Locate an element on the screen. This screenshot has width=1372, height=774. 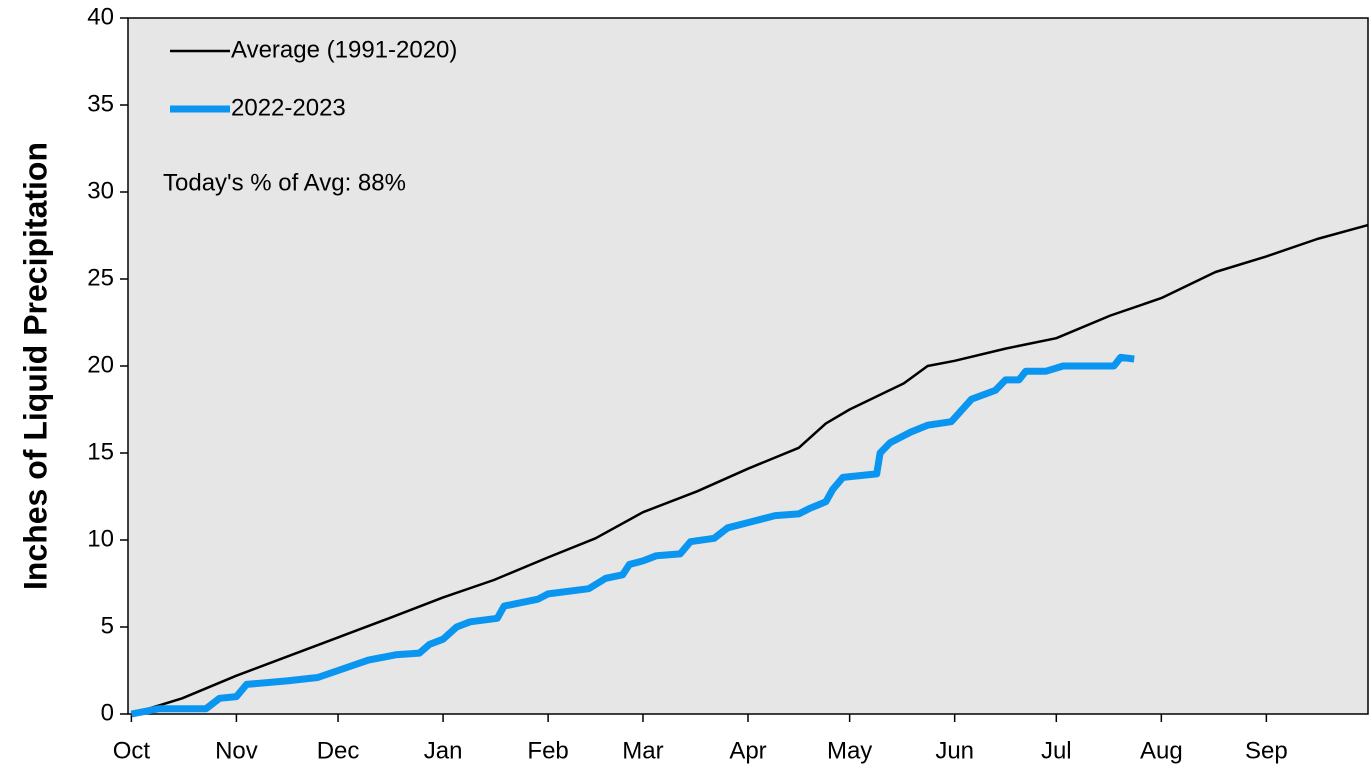
legend-label: 2022-2023 is located at coordinates (288, 107).